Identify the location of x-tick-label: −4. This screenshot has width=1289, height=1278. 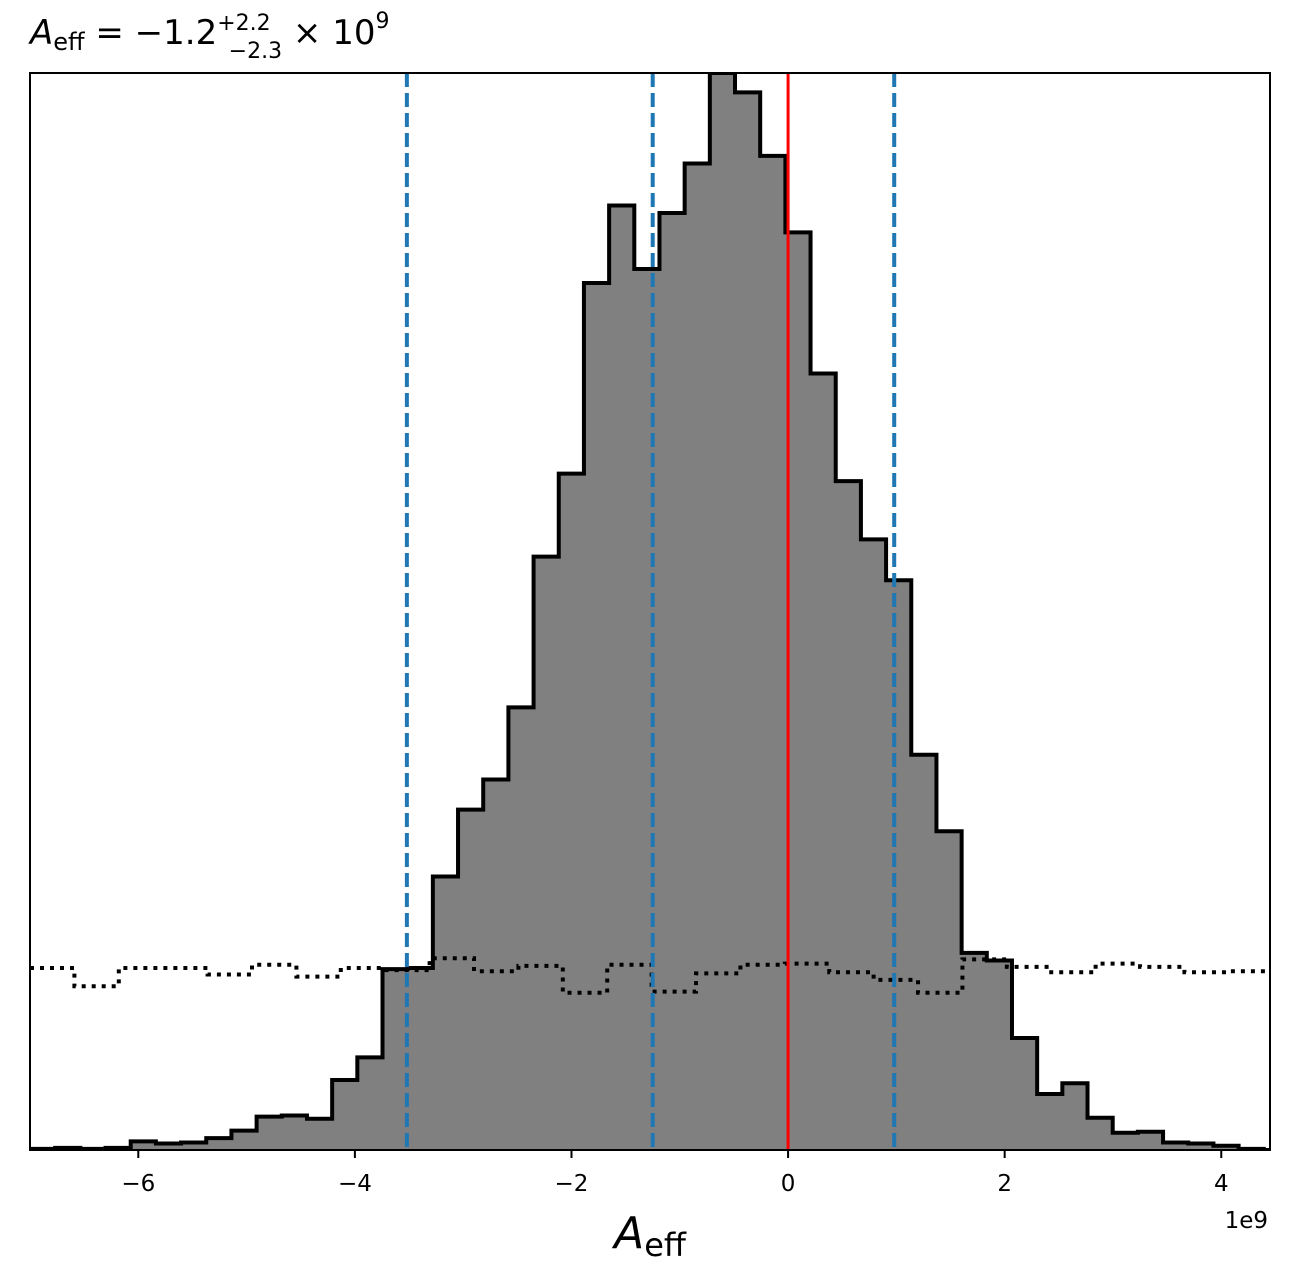
(355, 1184).